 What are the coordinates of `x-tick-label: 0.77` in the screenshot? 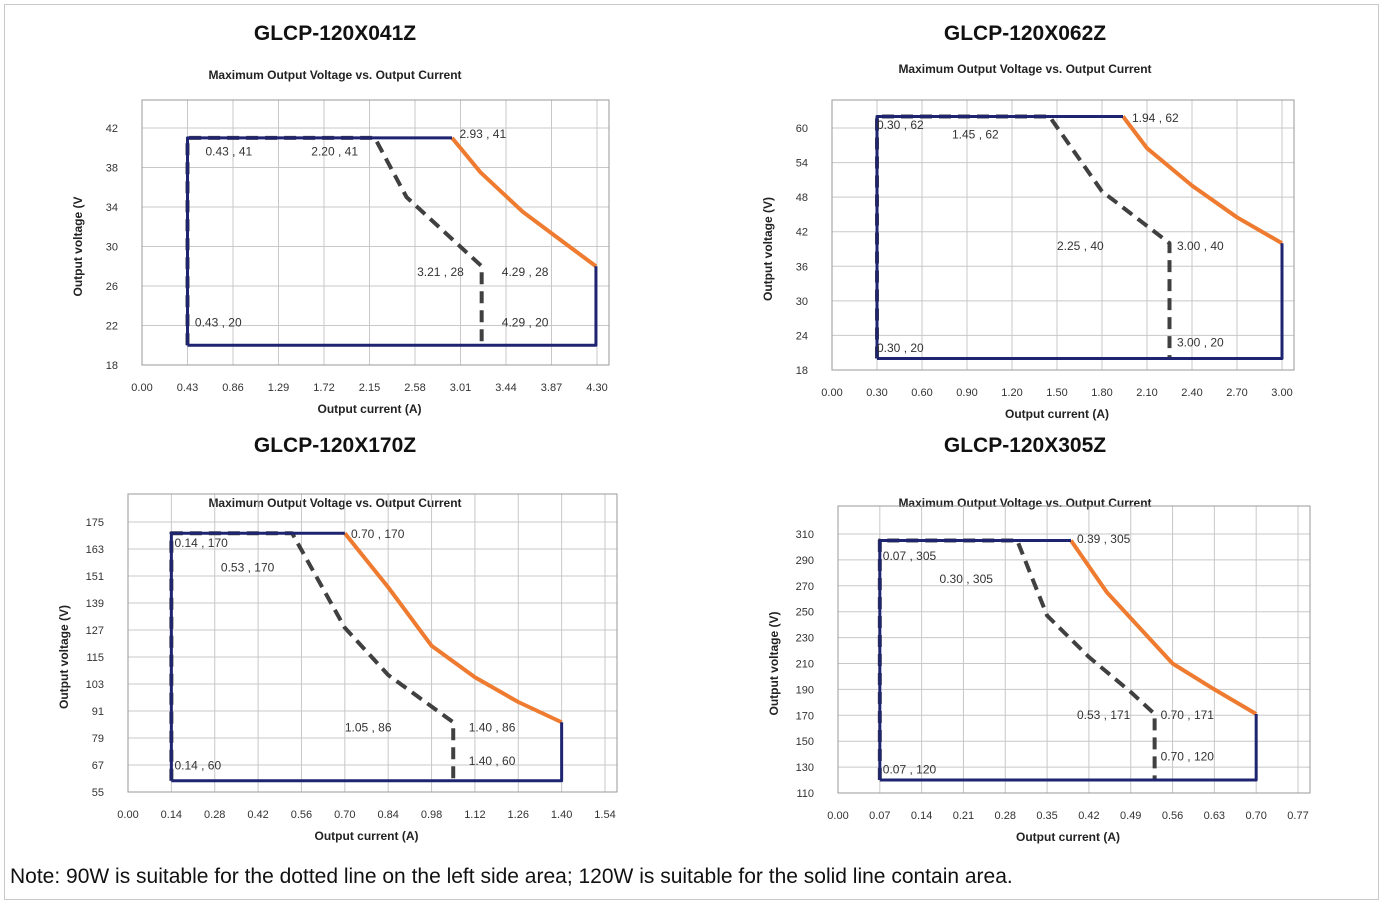 It's located at (1297, 816).